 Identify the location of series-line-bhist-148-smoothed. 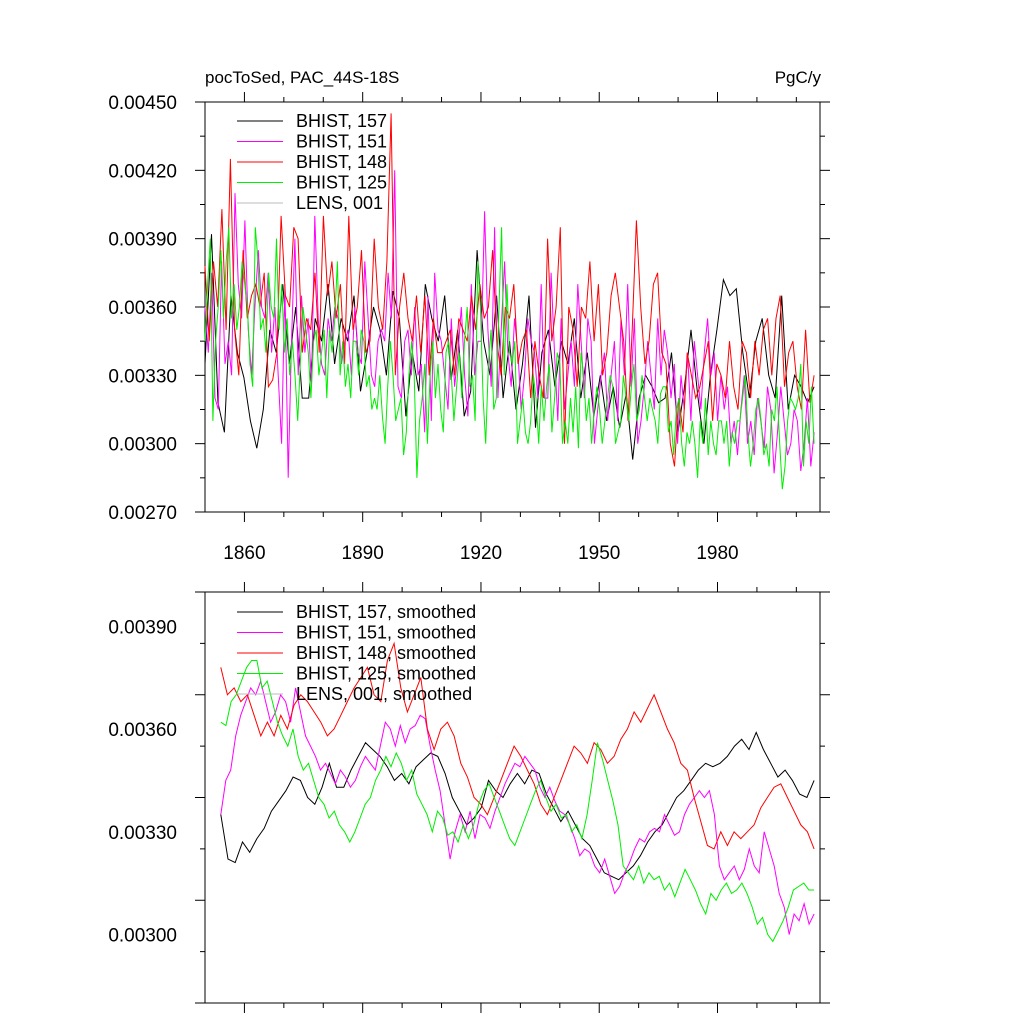
(517, 745).